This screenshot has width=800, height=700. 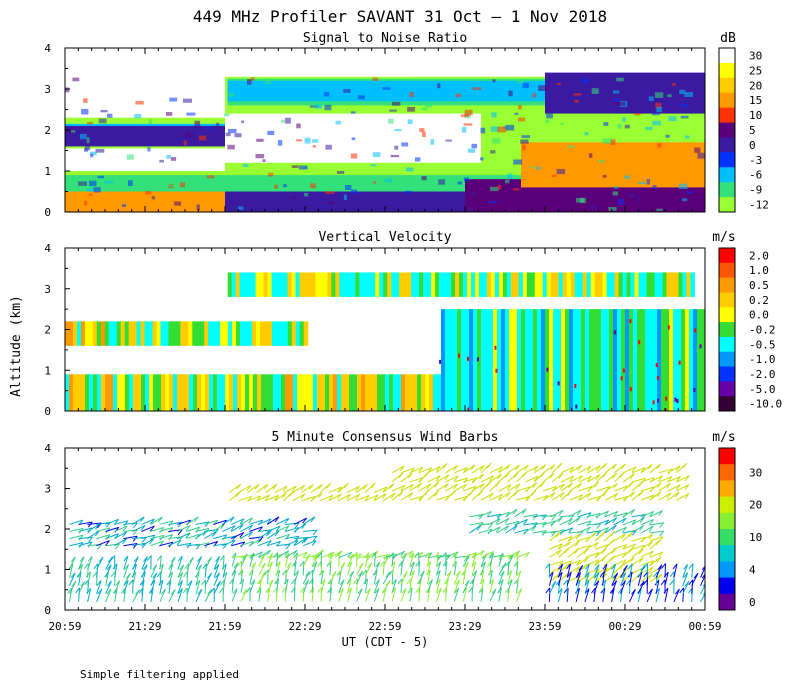 What do you see at coordinates (727, 130) in the screenshot?
I see `colorbar-frame` at bounding box center [727, 130].